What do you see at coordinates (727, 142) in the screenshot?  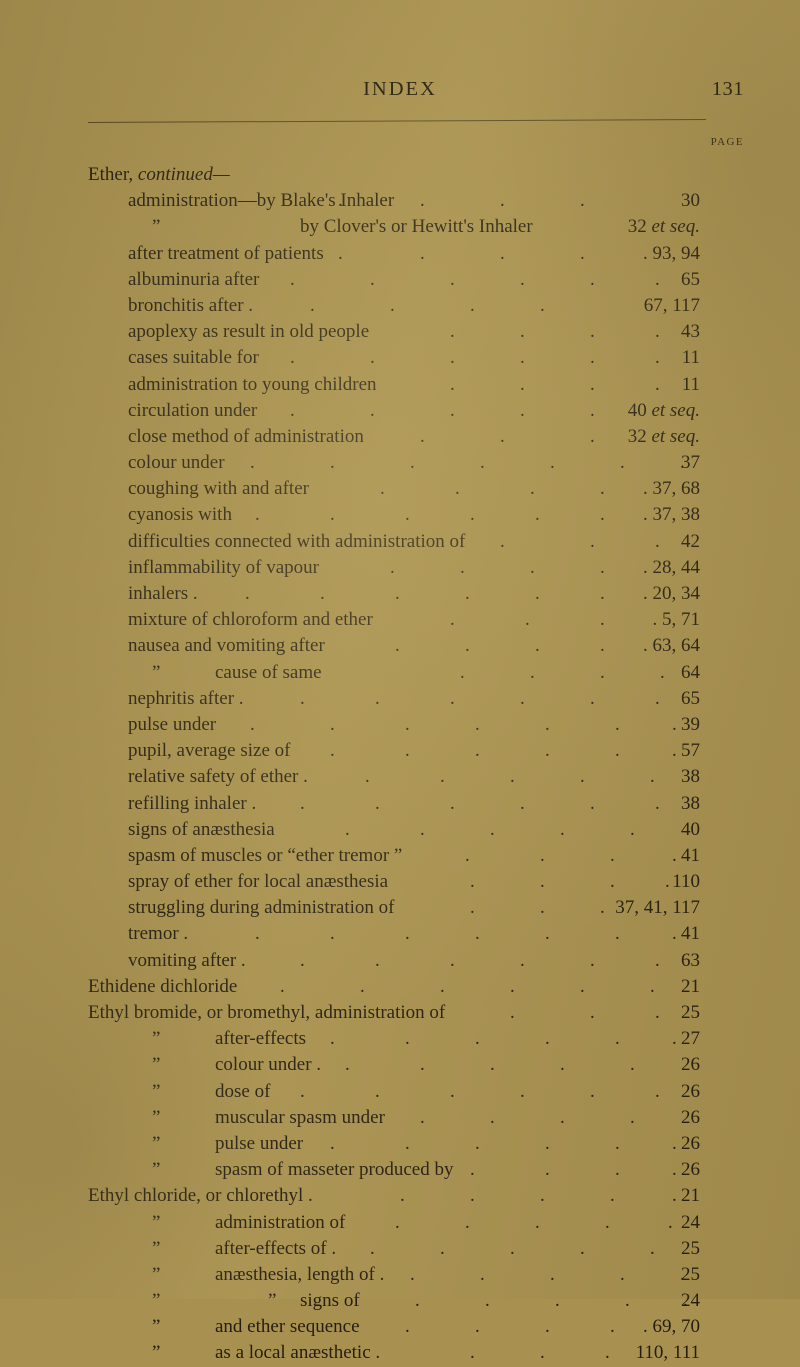 I see `page-column-label: PAGE` at bounding box center [727, 142].